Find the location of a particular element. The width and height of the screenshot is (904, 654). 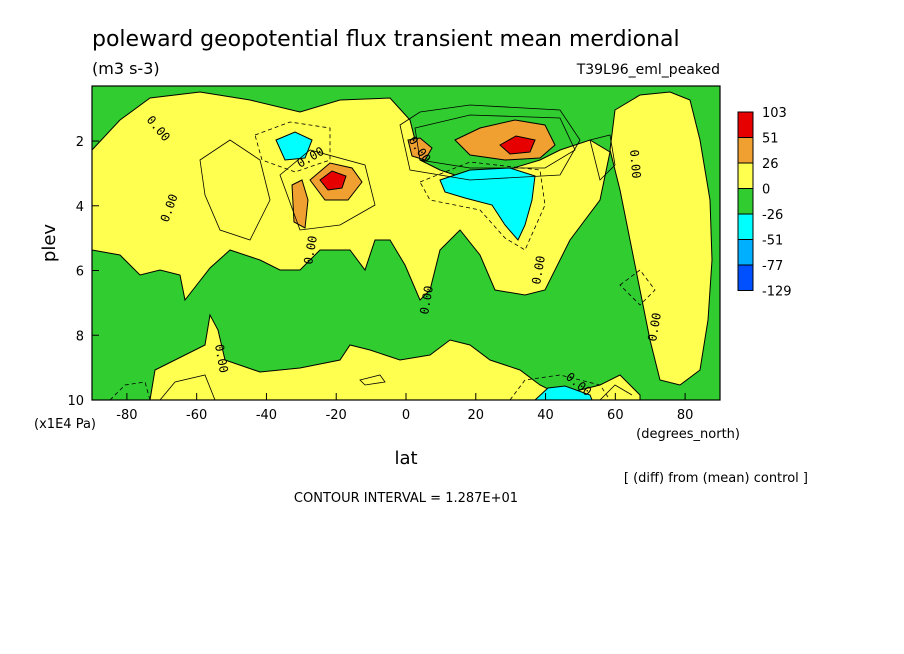

x-tick-label: -20 is located at coordinates (336, 415).